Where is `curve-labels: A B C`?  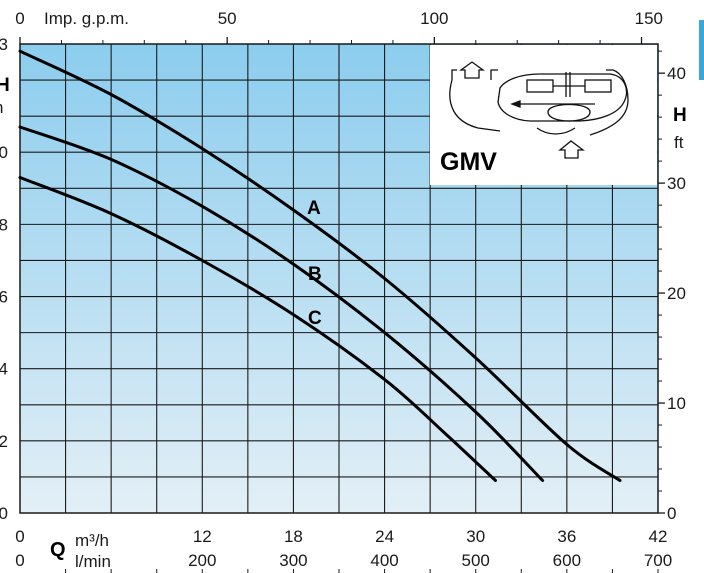 curve-labels: A B C is located at coordinates (314, 263).